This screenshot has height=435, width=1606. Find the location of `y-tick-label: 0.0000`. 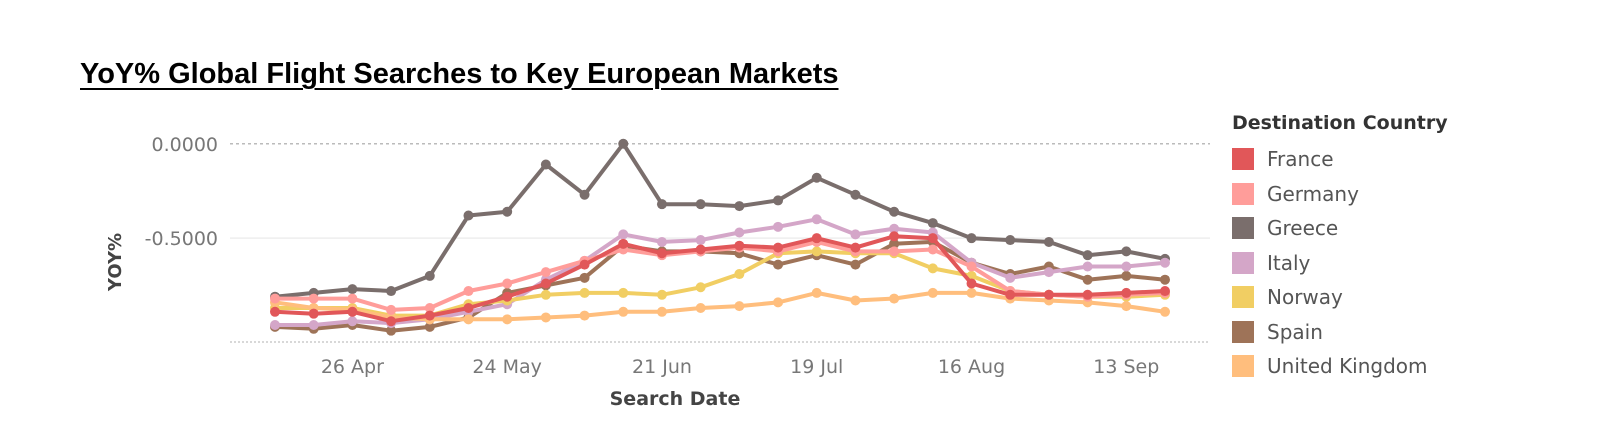

y-tick-label: 0.0000 is located at coordinates (185, 145).